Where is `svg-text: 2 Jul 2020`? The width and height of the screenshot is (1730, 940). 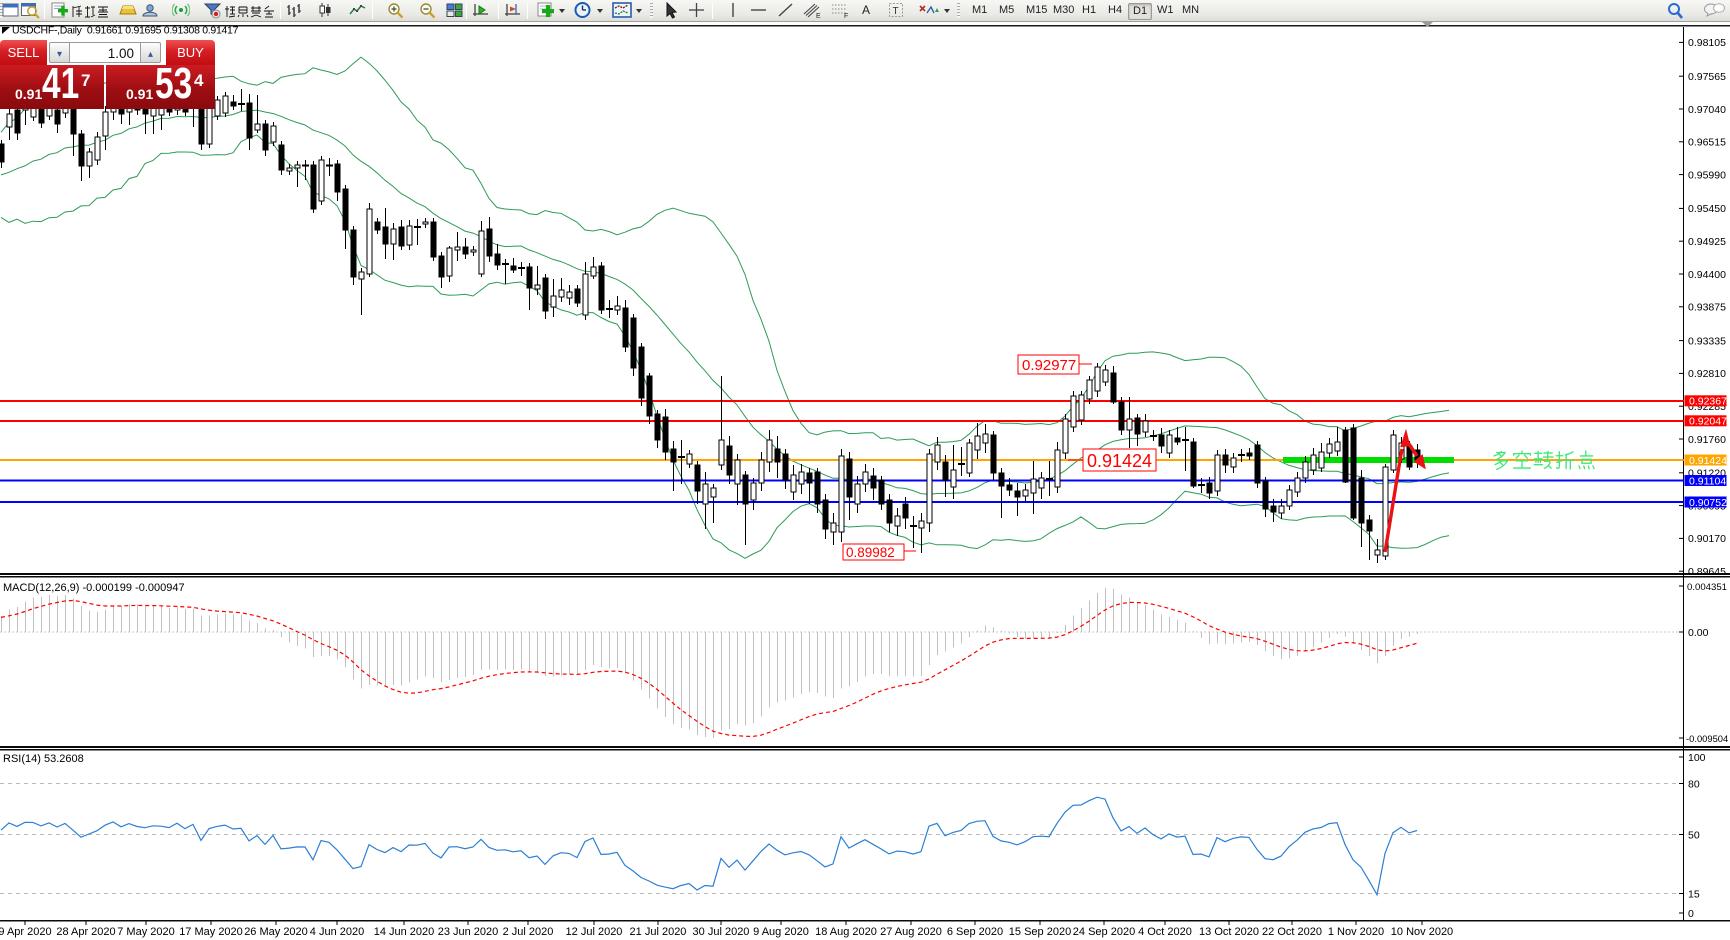 svg-text: 2 Jul 2020 is located at coordinates (528, 932).